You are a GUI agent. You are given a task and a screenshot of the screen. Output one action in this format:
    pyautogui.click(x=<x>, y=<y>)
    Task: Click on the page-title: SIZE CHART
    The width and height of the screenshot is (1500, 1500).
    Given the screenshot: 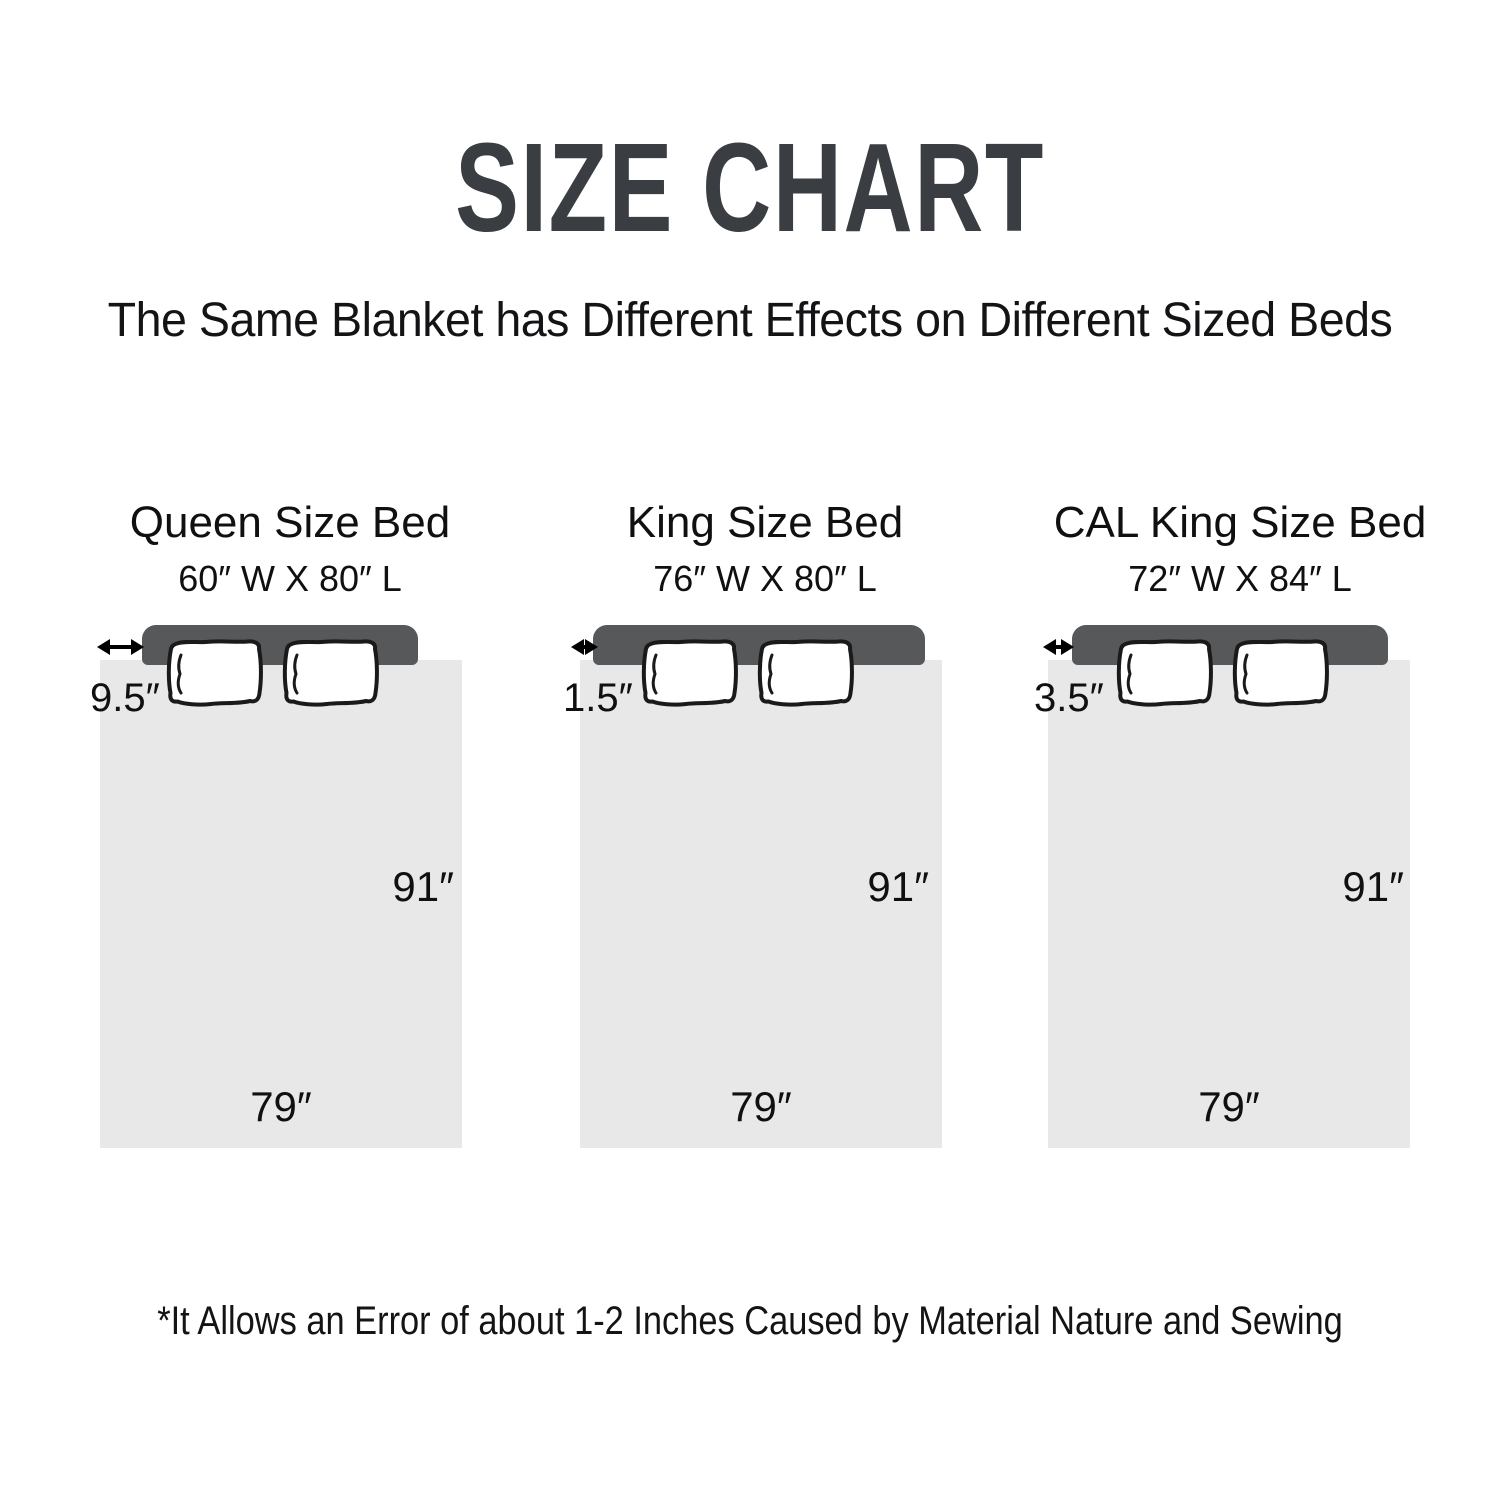 What is the action you would take?
    pyautogui.click(x=750, y=187)
    